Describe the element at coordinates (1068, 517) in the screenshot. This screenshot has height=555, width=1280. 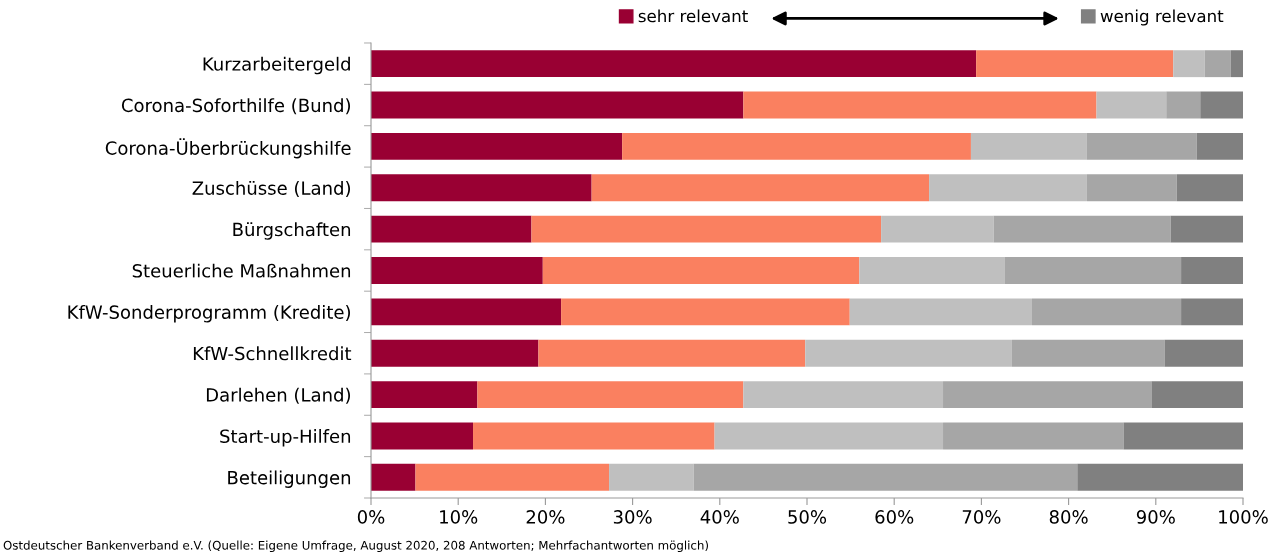
I see `x-tick-label: 80%` at that location.